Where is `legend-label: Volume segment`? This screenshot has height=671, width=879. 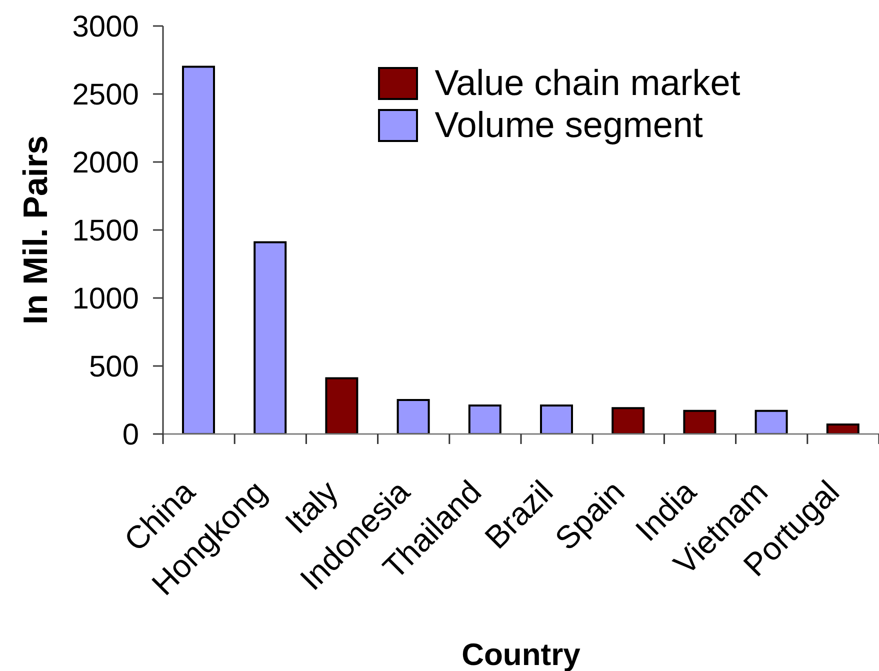 legend-label: Volume segment is located at coordinates (568, 124).